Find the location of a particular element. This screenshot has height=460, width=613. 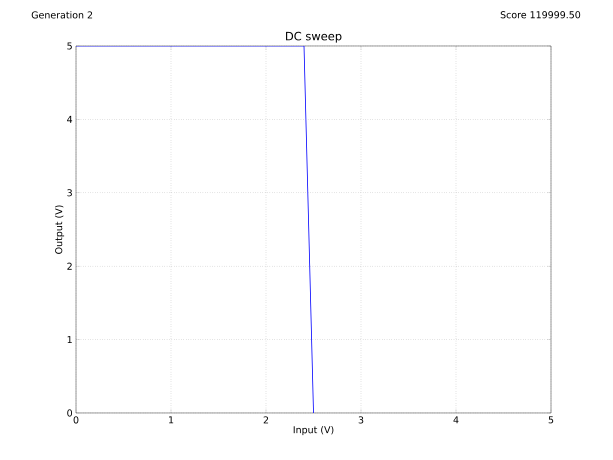

y-tick-label: 0 is located at coordinates (69, 413).